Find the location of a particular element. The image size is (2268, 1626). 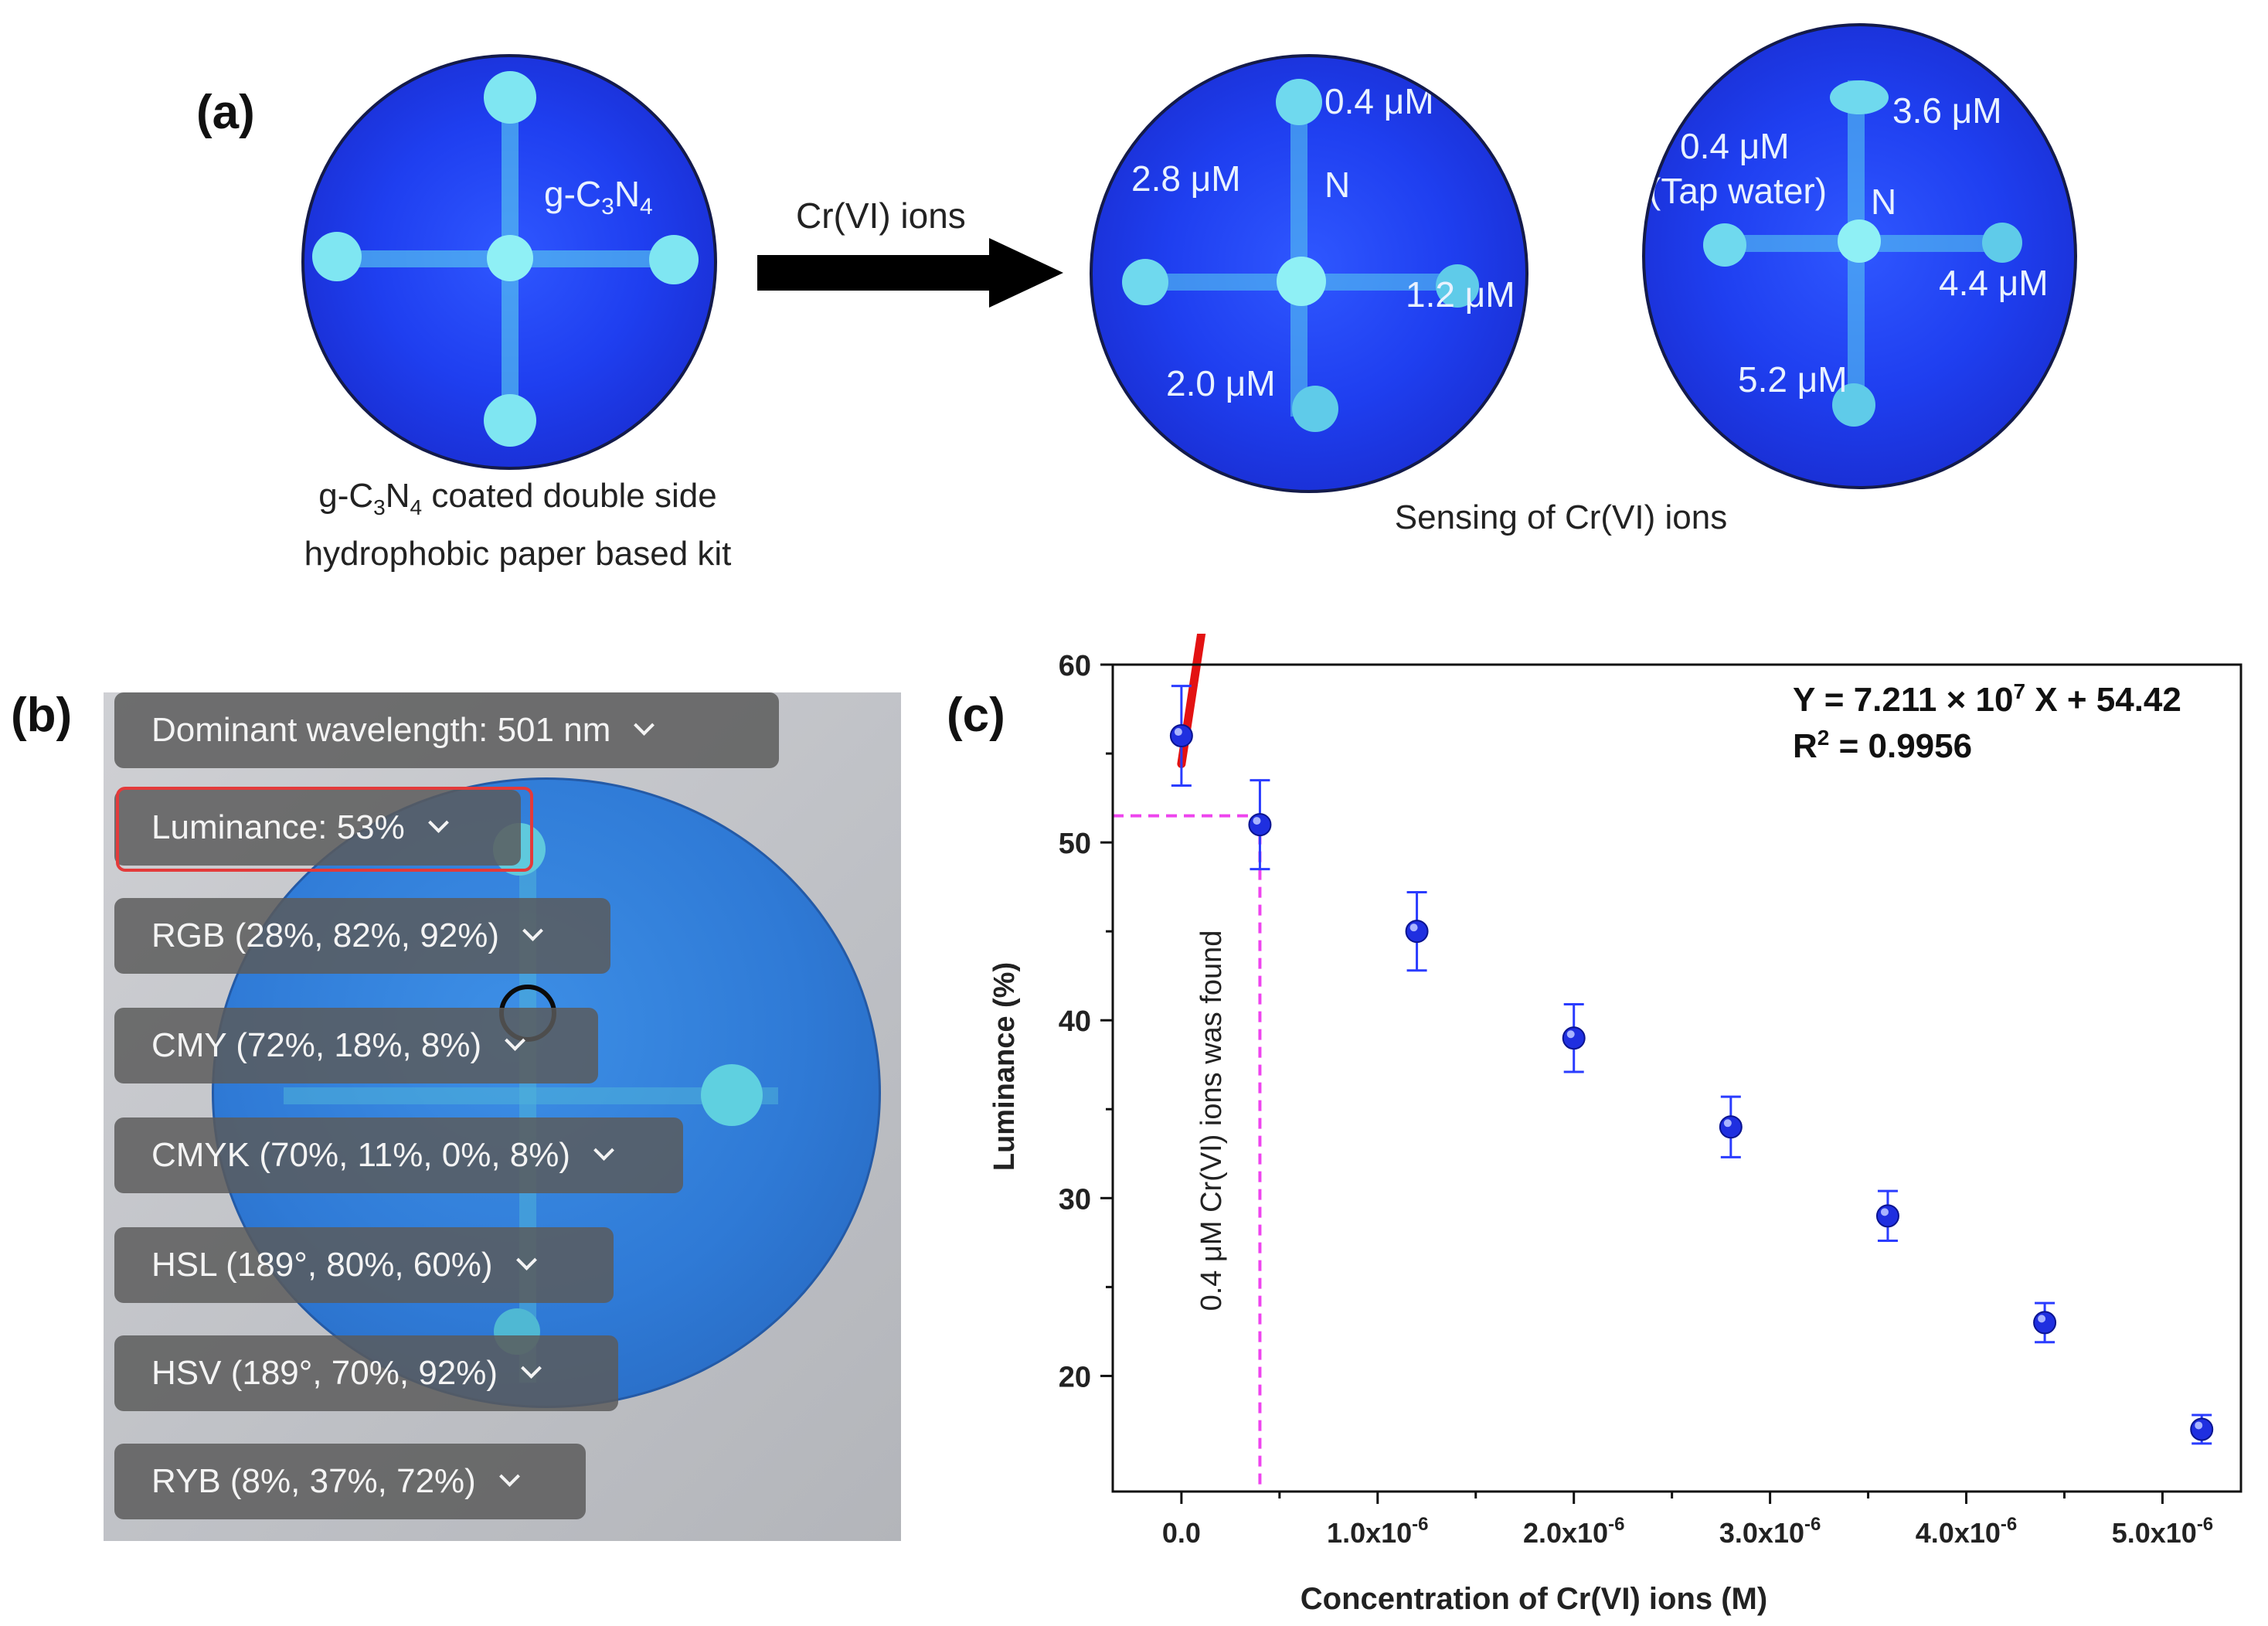

x-tick-label: 3.0x10⁻⁶ is located at coordinates (1770, 1531).